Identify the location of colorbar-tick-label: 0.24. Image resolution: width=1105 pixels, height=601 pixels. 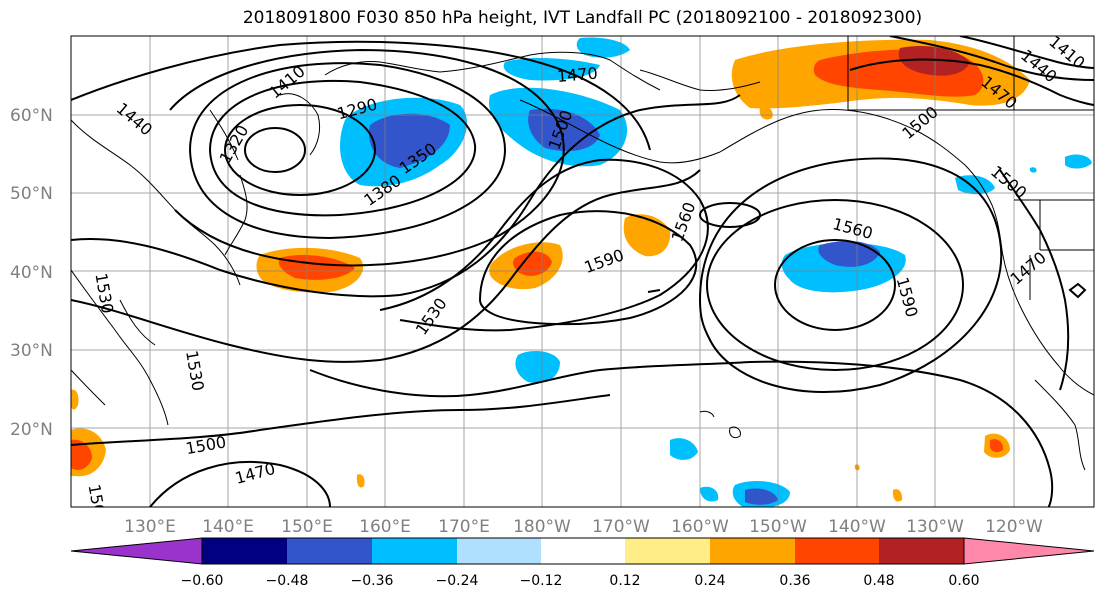
(709, 581).